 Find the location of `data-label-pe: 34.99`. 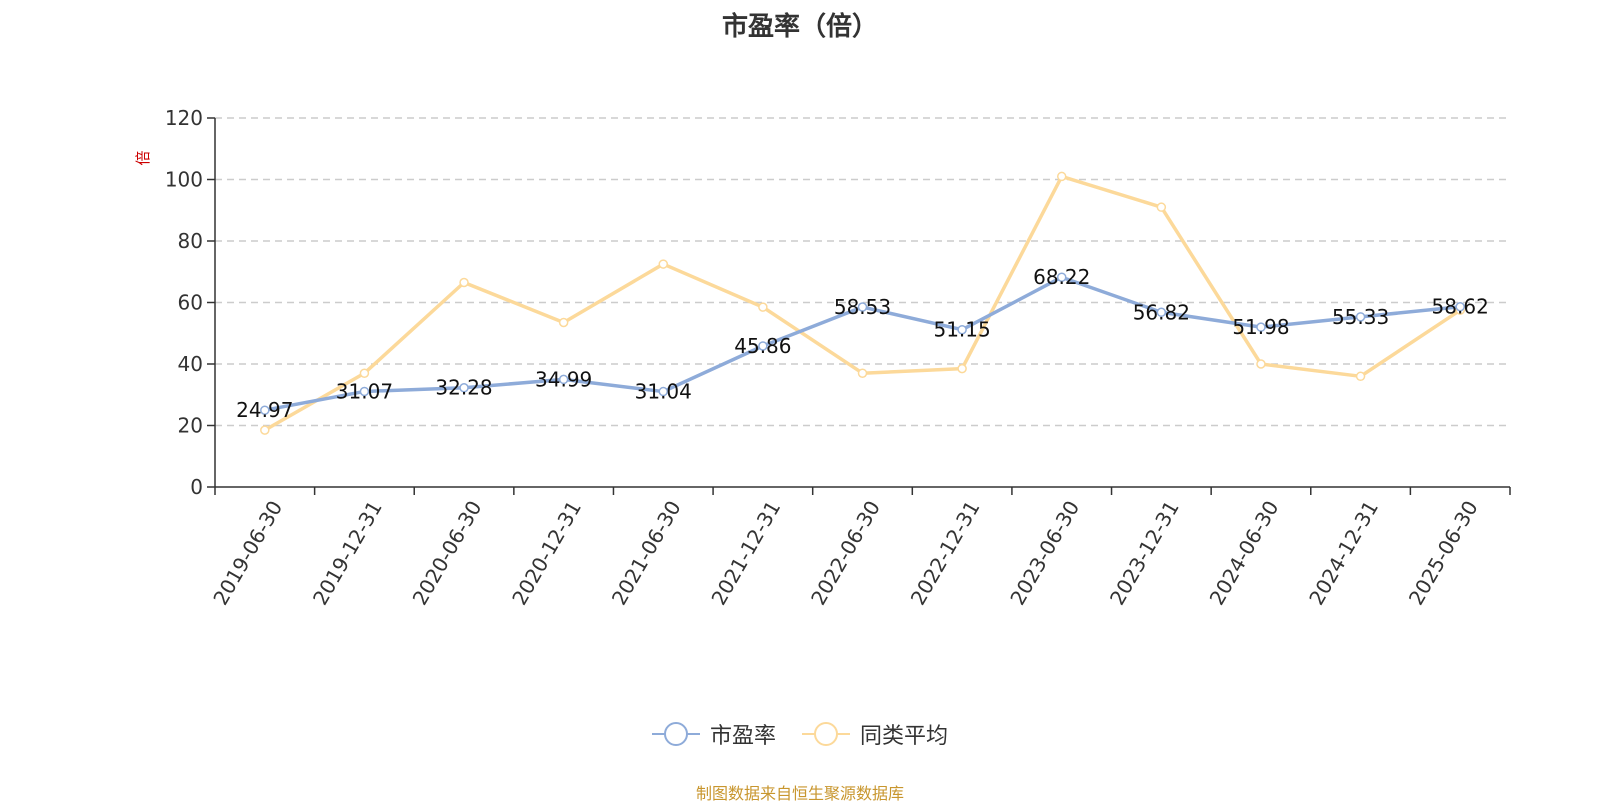

data-label-pe: 34.99 is located at coordinates (563, 379).